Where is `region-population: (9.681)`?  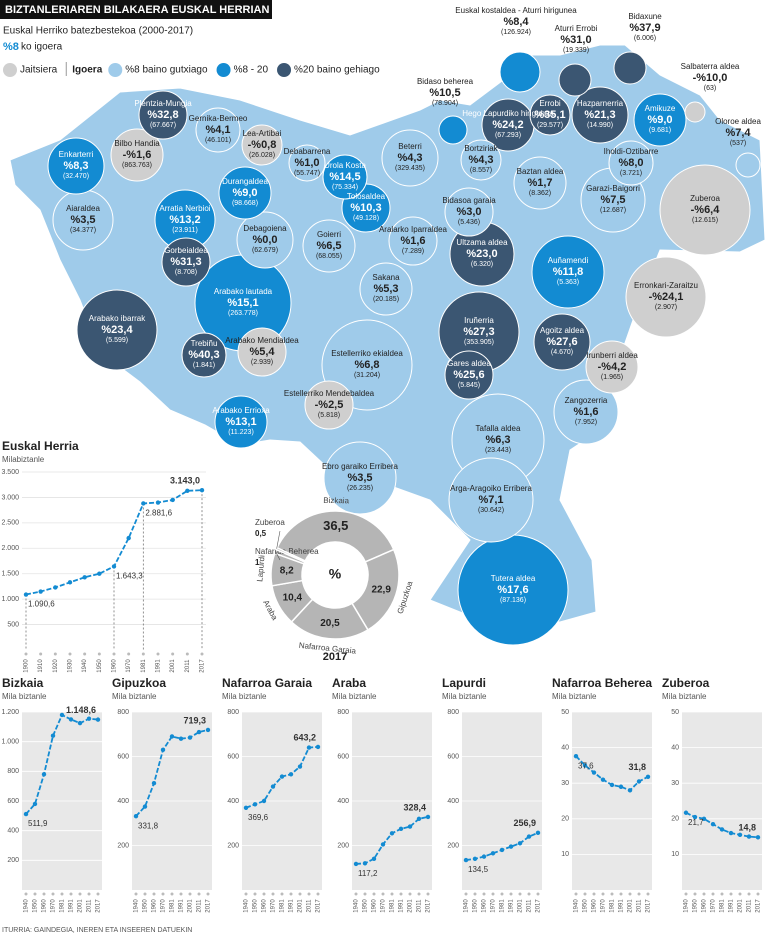
region-population: (9.681) is located at coordinates (660, 130).